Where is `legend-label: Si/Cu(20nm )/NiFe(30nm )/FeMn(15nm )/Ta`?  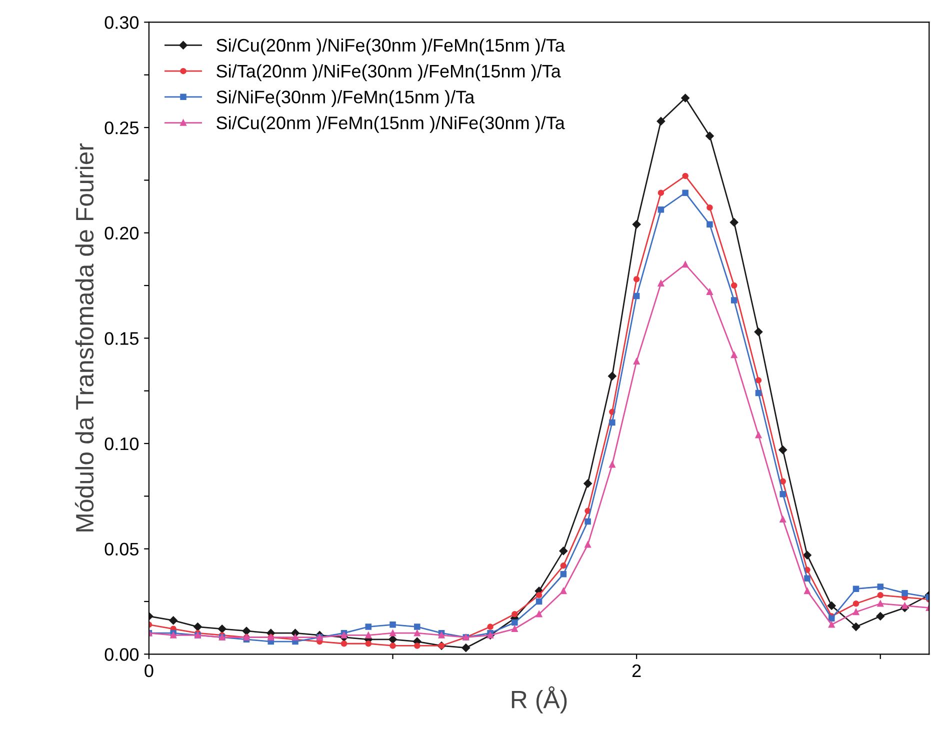 legend-label: Si/Cu(20nm )/NiFe(30nm )/FeMn(15nm )/Ta is located at coordinates (390, 47).